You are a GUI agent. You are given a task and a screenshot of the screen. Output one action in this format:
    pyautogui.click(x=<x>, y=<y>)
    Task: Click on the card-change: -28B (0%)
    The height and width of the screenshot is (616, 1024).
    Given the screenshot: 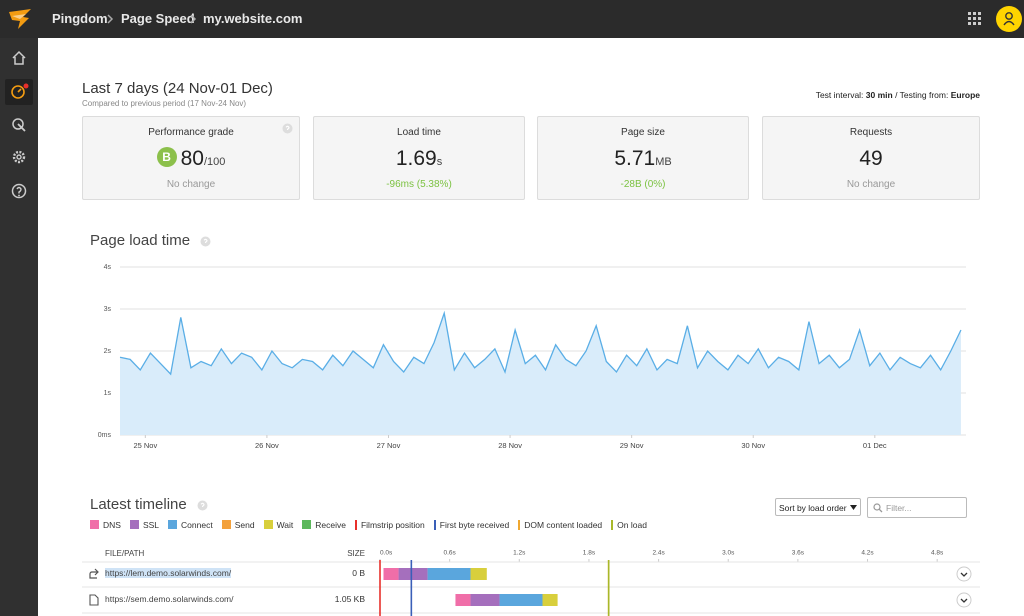 What is the action you would take?
    pyautogui.click(x=643, y=184)
    